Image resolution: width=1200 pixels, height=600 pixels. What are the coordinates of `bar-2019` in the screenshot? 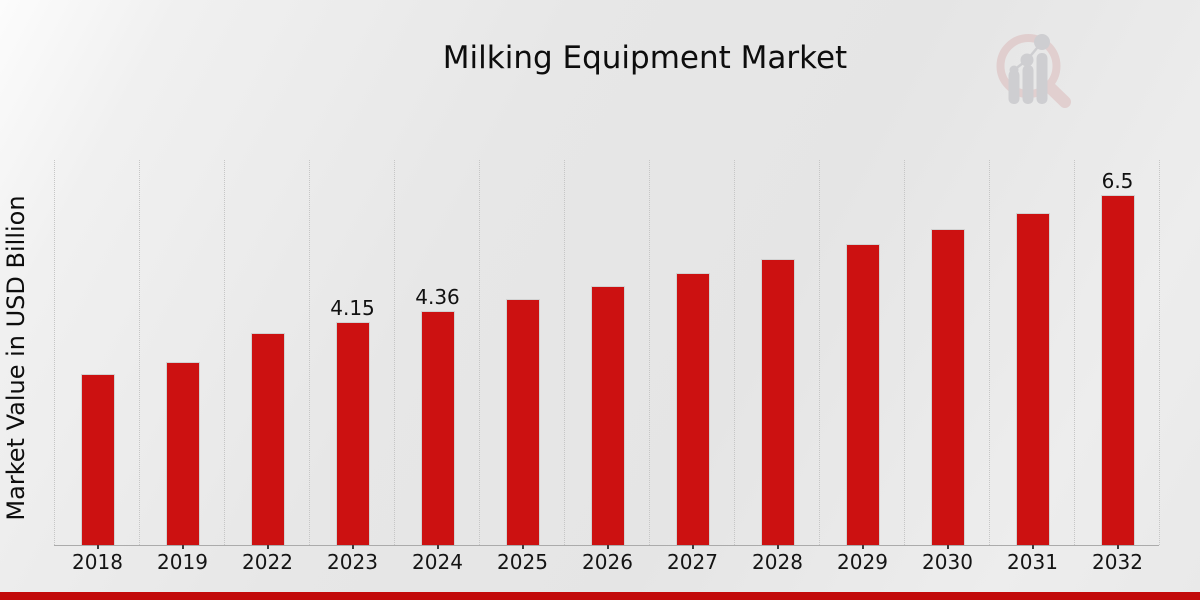 It's located at (182, 453).